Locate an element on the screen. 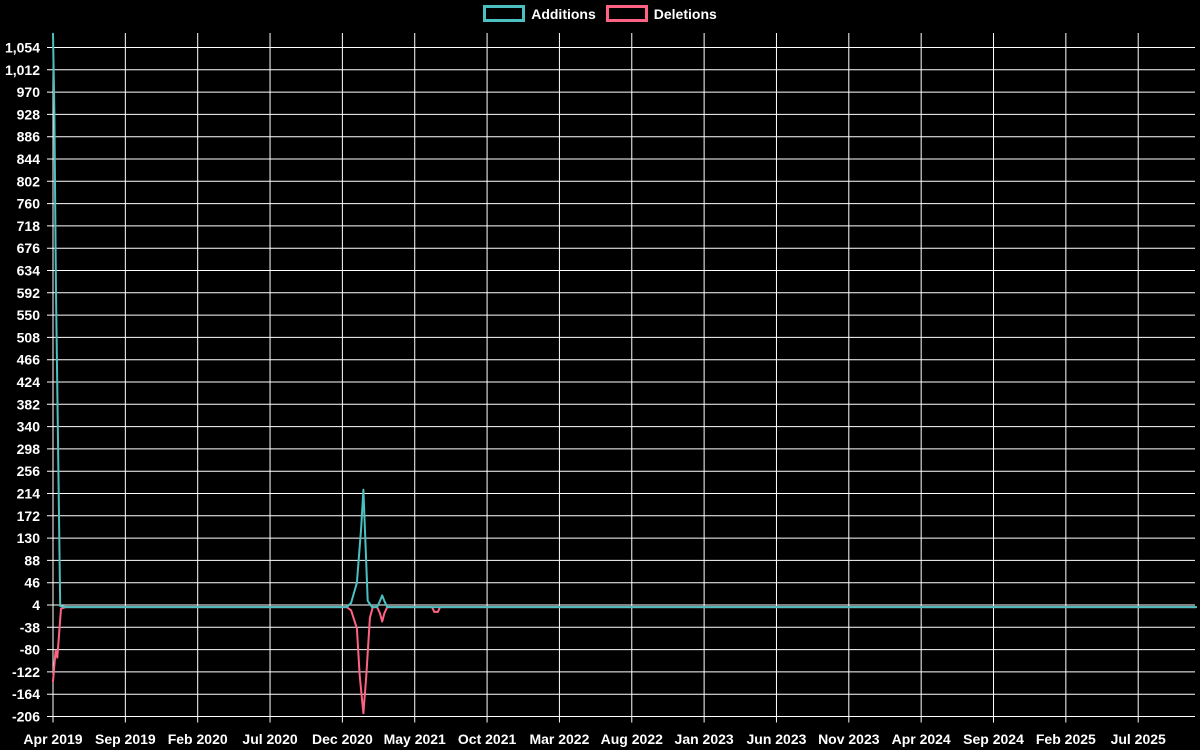 The width and height of the screenshot is (1200, 750). legend-item-deletions: Deletions is located at coordinates (661, 13).